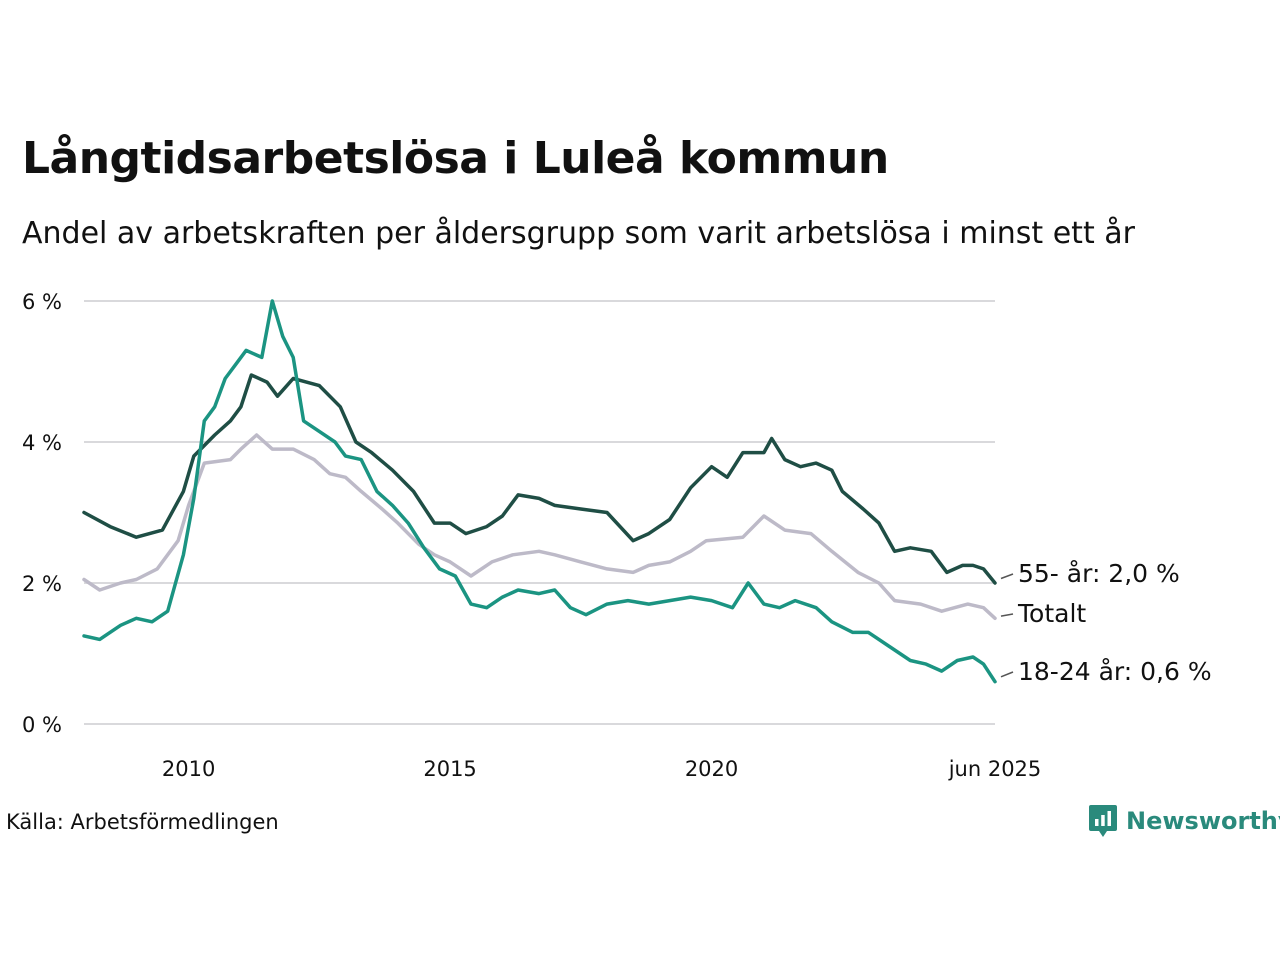 This screenshot has height=960, width=1280. I want to click on series-end-label: 55- år: 2,0 %, so click(1099, 573).